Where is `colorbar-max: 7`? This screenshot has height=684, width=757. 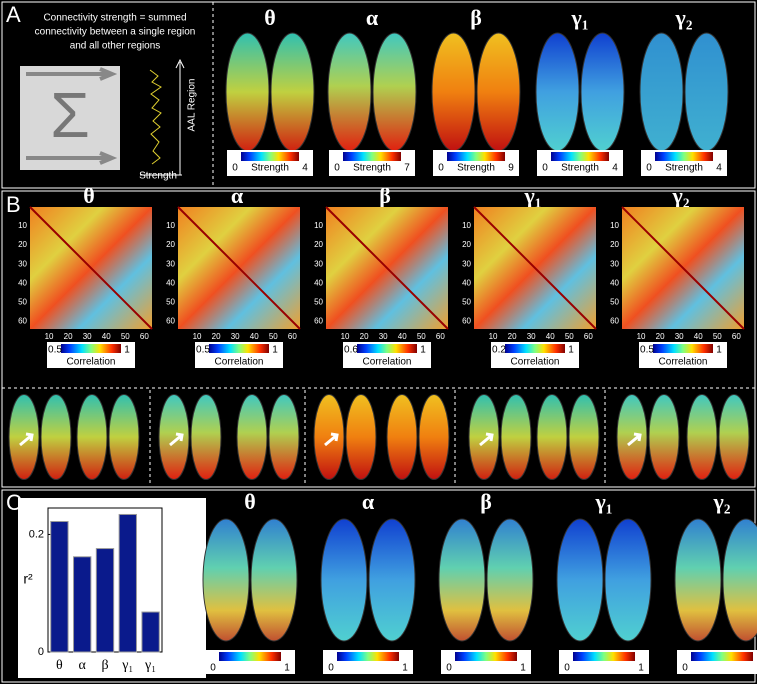 colorbar-max: 7 is located at coordinates (407, 168).